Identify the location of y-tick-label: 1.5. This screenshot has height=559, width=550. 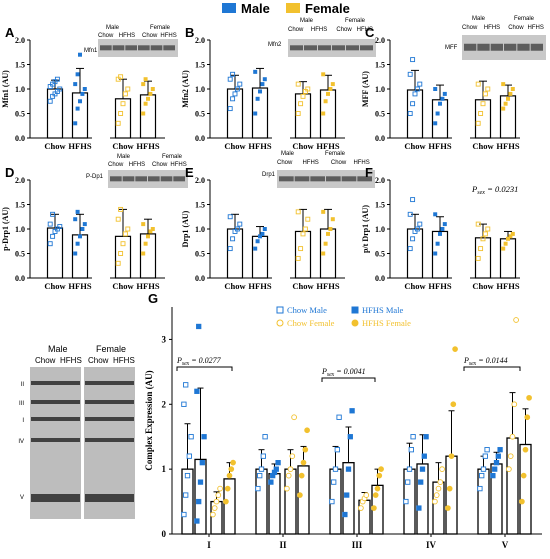
(380, 65).